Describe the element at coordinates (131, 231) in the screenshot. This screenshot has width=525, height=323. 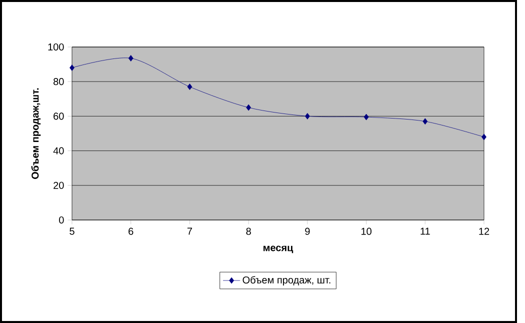
I see `x-tick-label: 6` at that location.